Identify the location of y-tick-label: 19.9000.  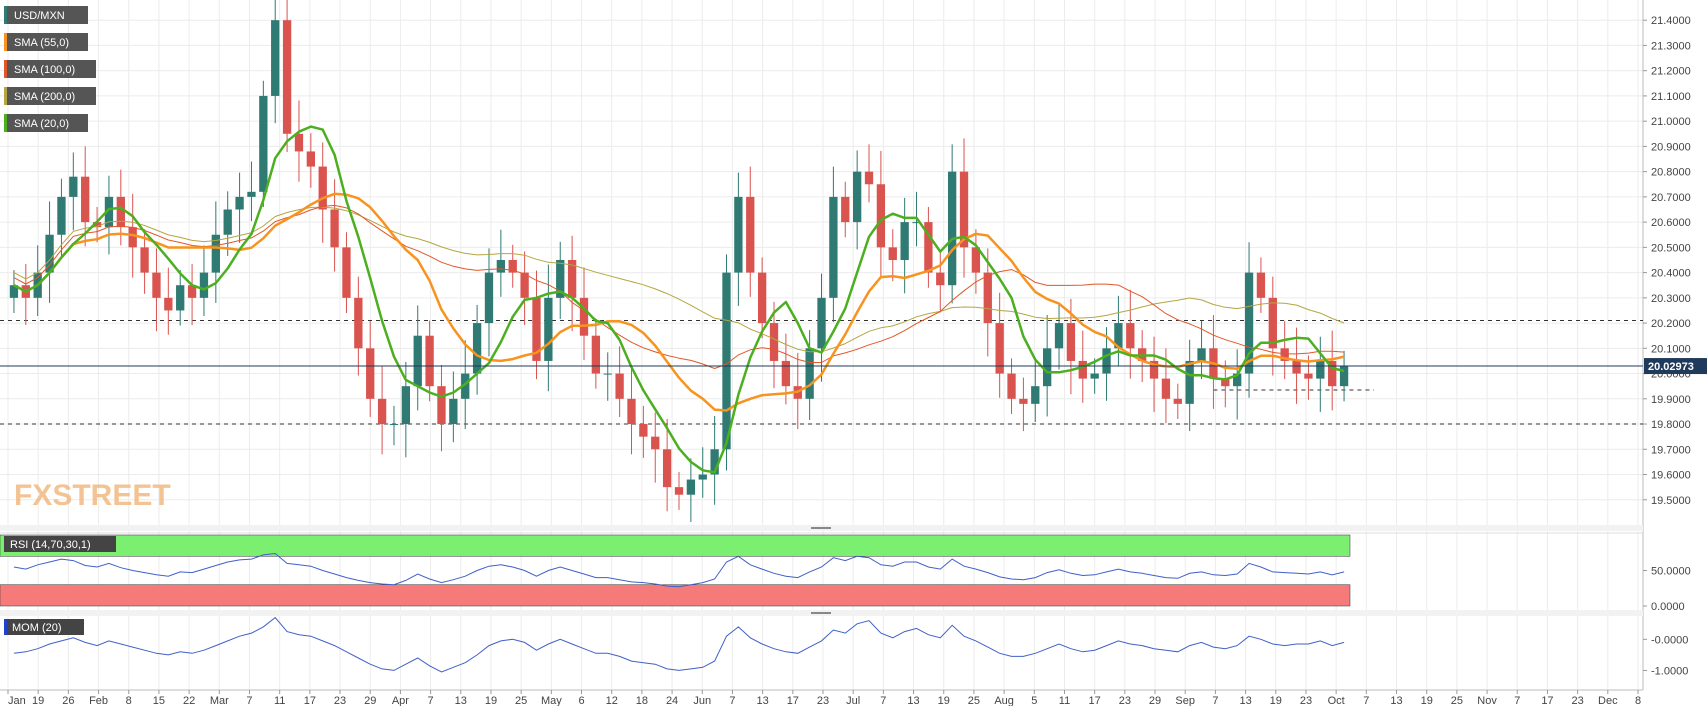
(1671, 400).